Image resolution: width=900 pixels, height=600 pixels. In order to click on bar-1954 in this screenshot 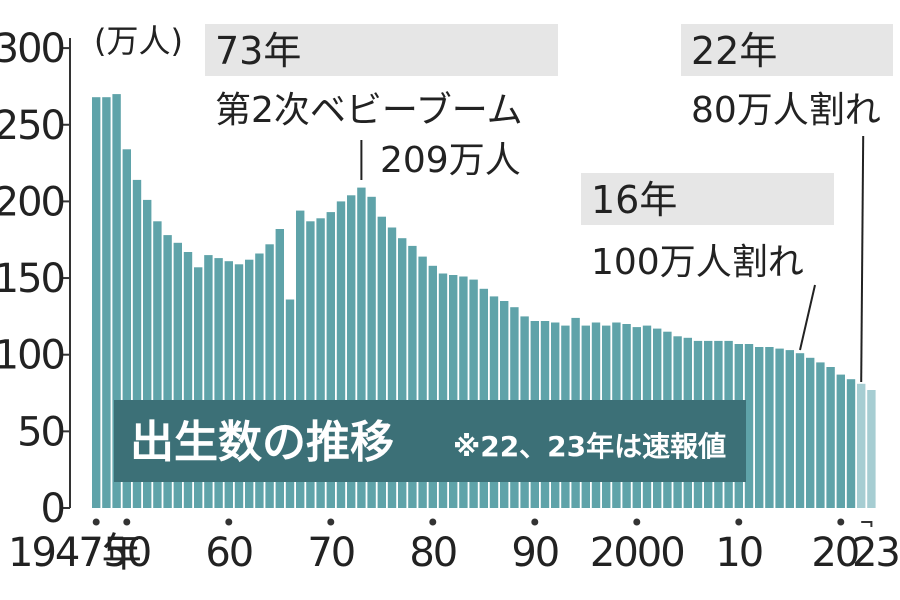, I will do `click(167, 371)`.